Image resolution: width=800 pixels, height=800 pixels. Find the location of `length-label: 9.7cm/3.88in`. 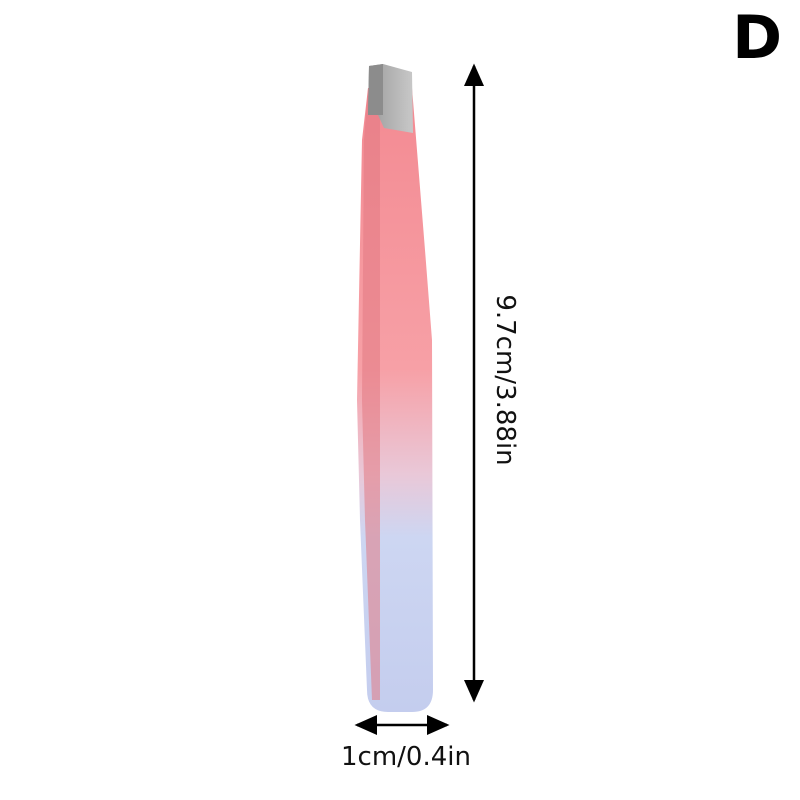

length-label: 9.7cm/3.88in is located at coordinates (505, 380).